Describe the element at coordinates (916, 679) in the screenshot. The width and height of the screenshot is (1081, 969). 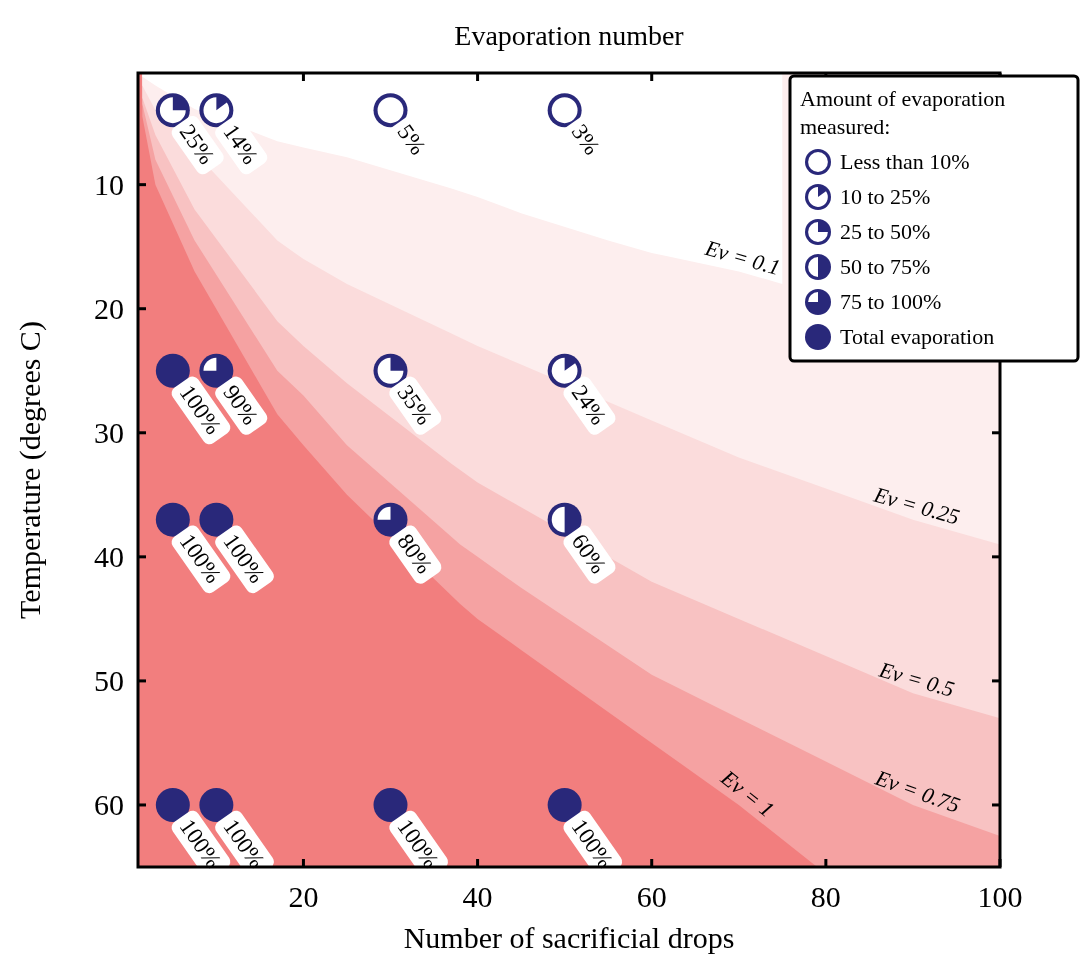
I see `series-label: Ev = 0.5` at that location.